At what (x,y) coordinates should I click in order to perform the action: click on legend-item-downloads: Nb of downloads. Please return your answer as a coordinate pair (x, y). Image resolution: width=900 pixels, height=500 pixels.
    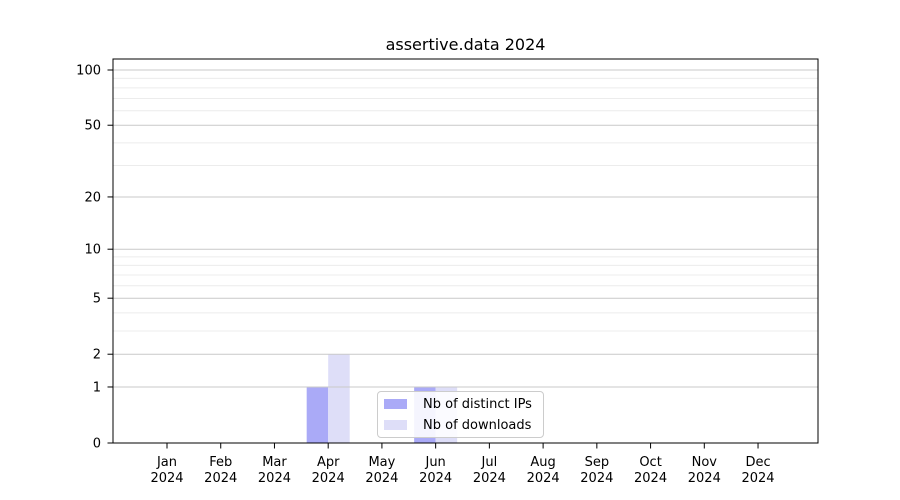
    Looking at the image, I should click on (459, 425).